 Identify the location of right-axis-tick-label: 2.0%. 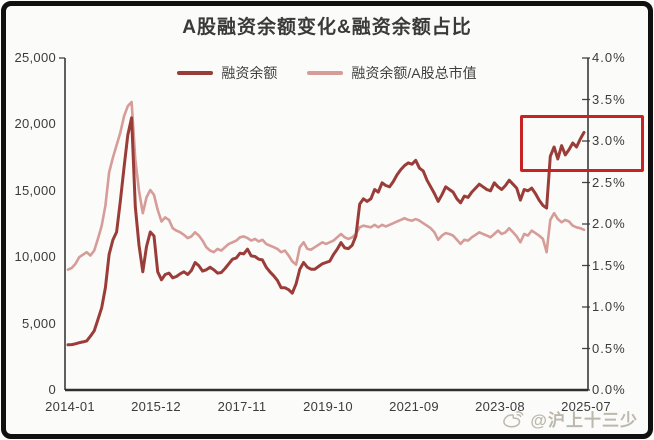
(609, 223).